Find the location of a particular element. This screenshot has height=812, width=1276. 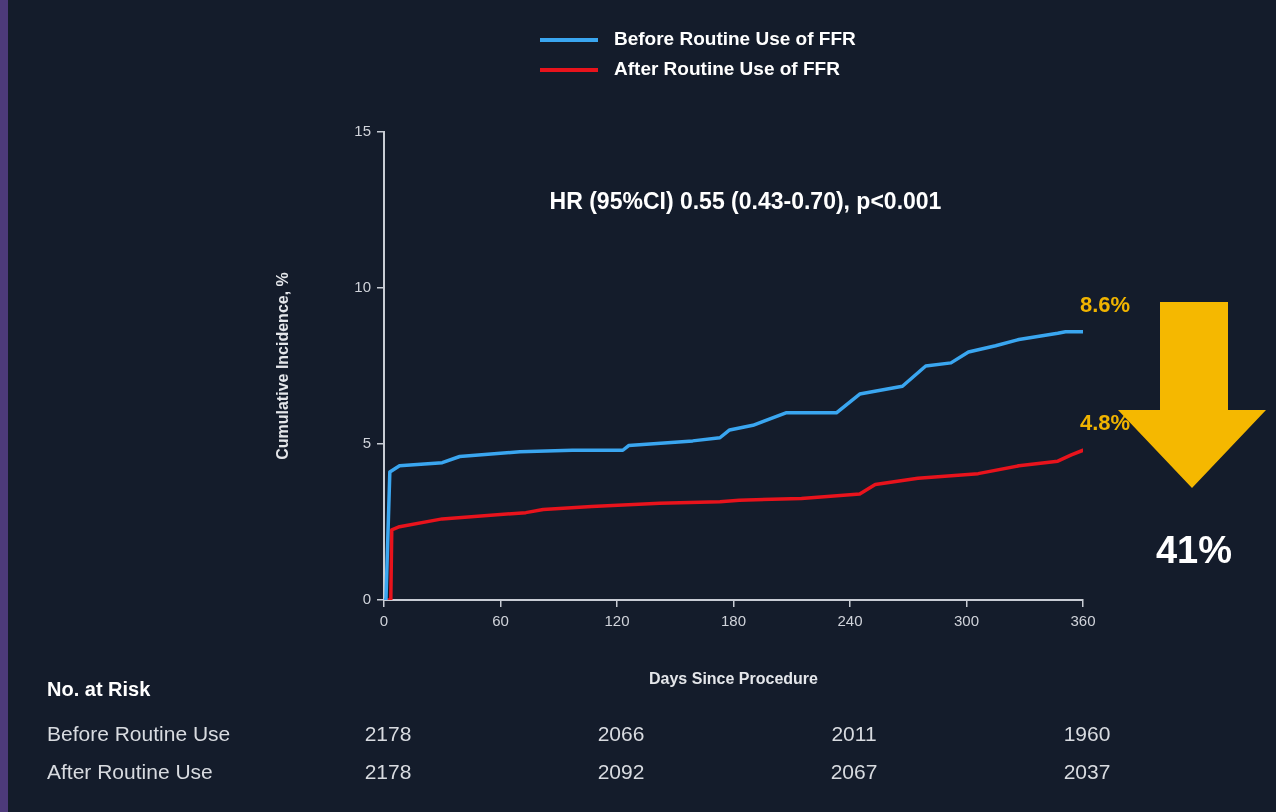

x-tick-label: 300 is located at coordinates (966, 621).